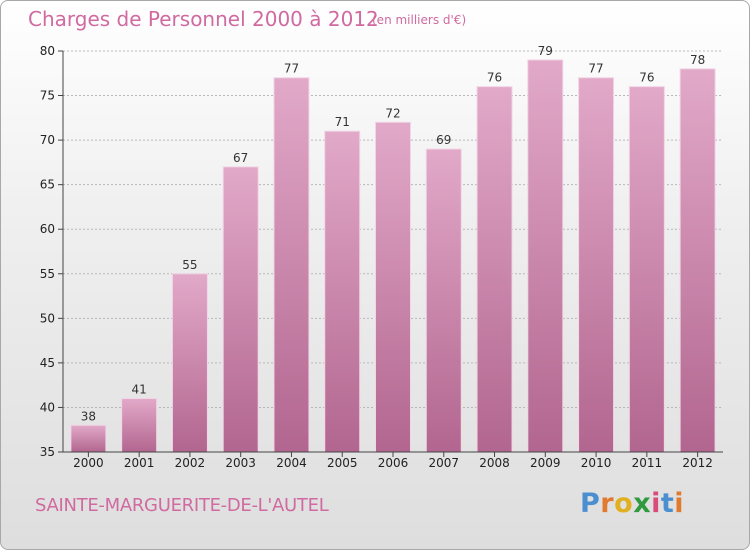  Describe the element at coordinates (393, 463) in the screenshot. I see `x-tick-label: 2006` at that location.